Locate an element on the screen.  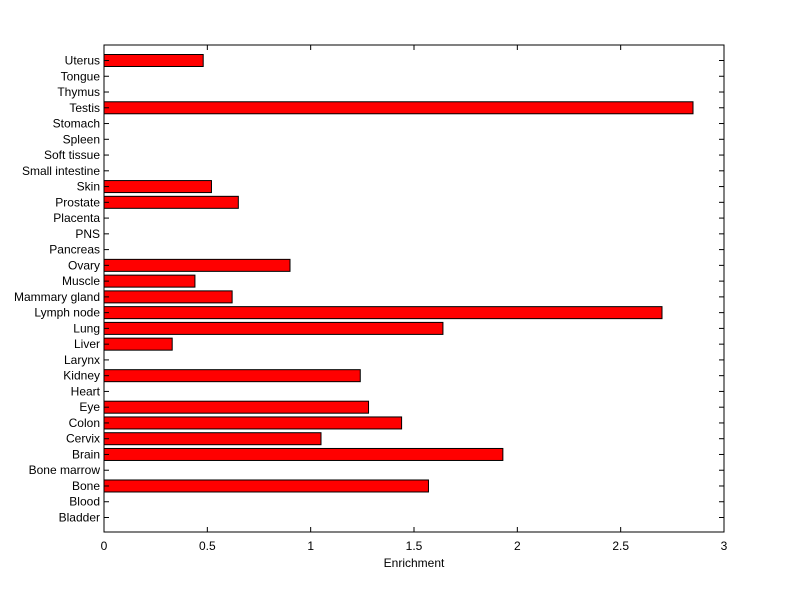
y-tick-label: Thymus is located at coordinates (78, 92).